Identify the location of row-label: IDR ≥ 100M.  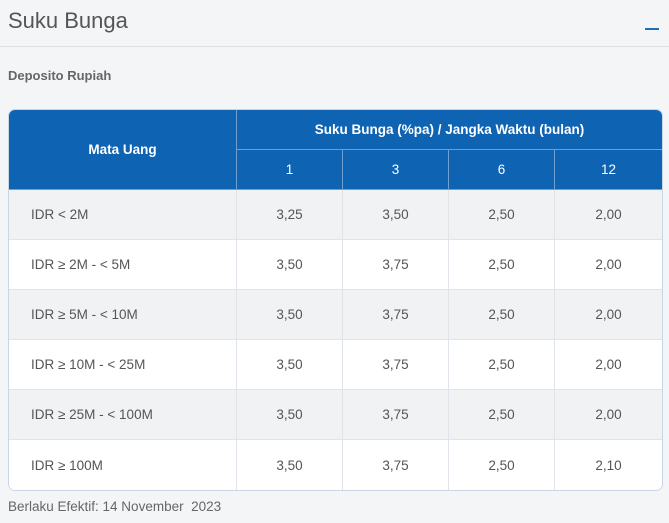
(123, 465).